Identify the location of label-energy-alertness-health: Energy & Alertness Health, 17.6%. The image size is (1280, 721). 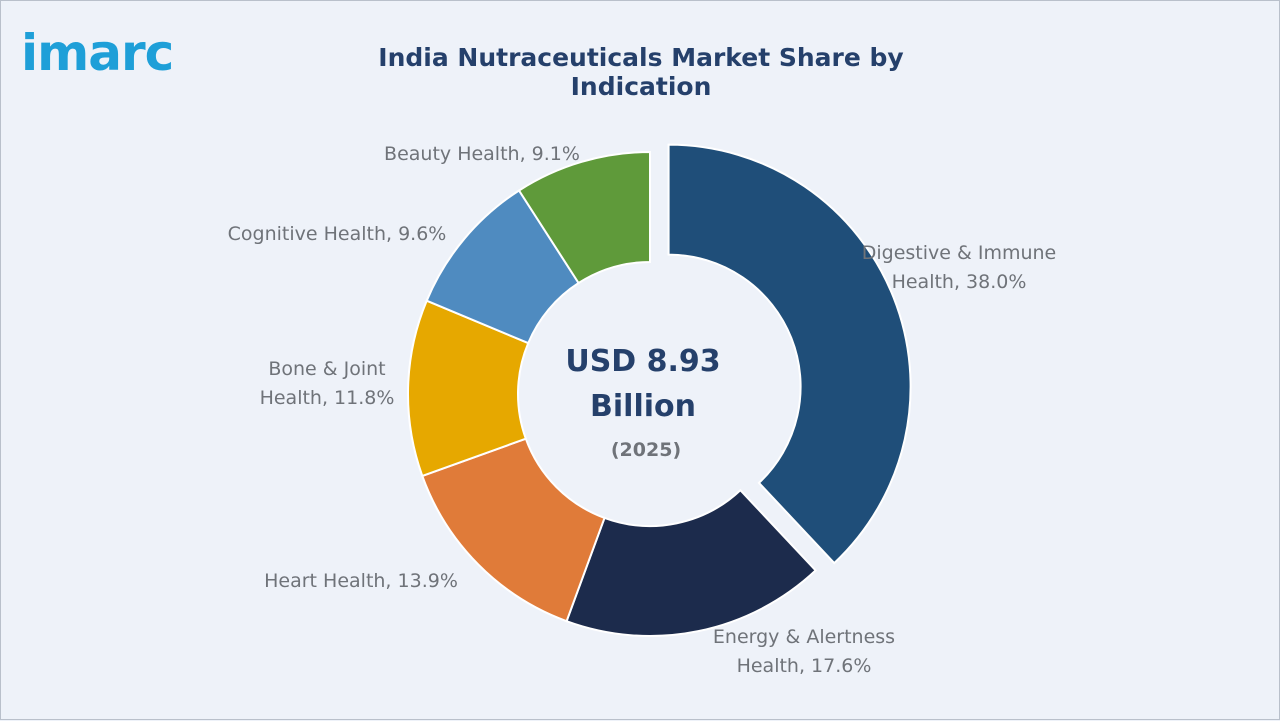
(804, 651).